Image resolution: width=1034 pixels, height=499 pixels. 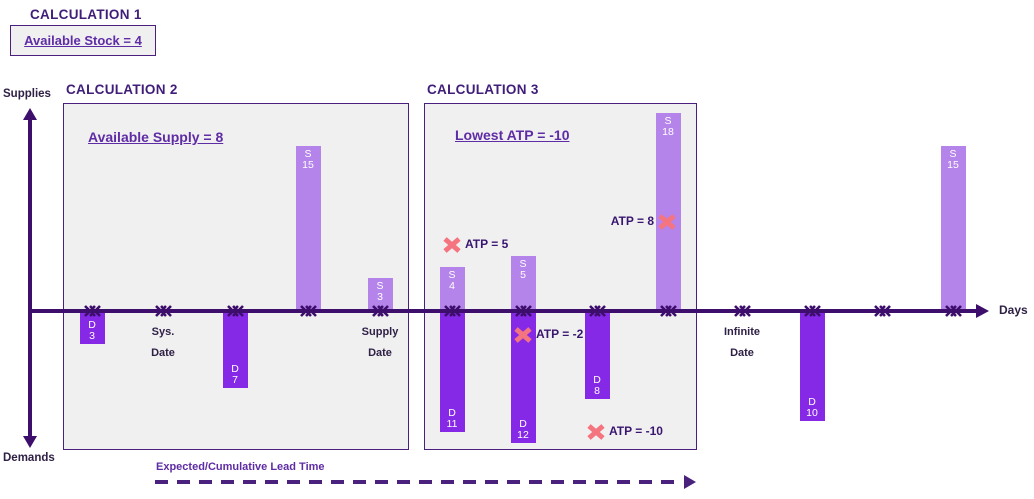 I want to click on calculation-1-title: CALCULATION 1, so click(x=86, y=14).